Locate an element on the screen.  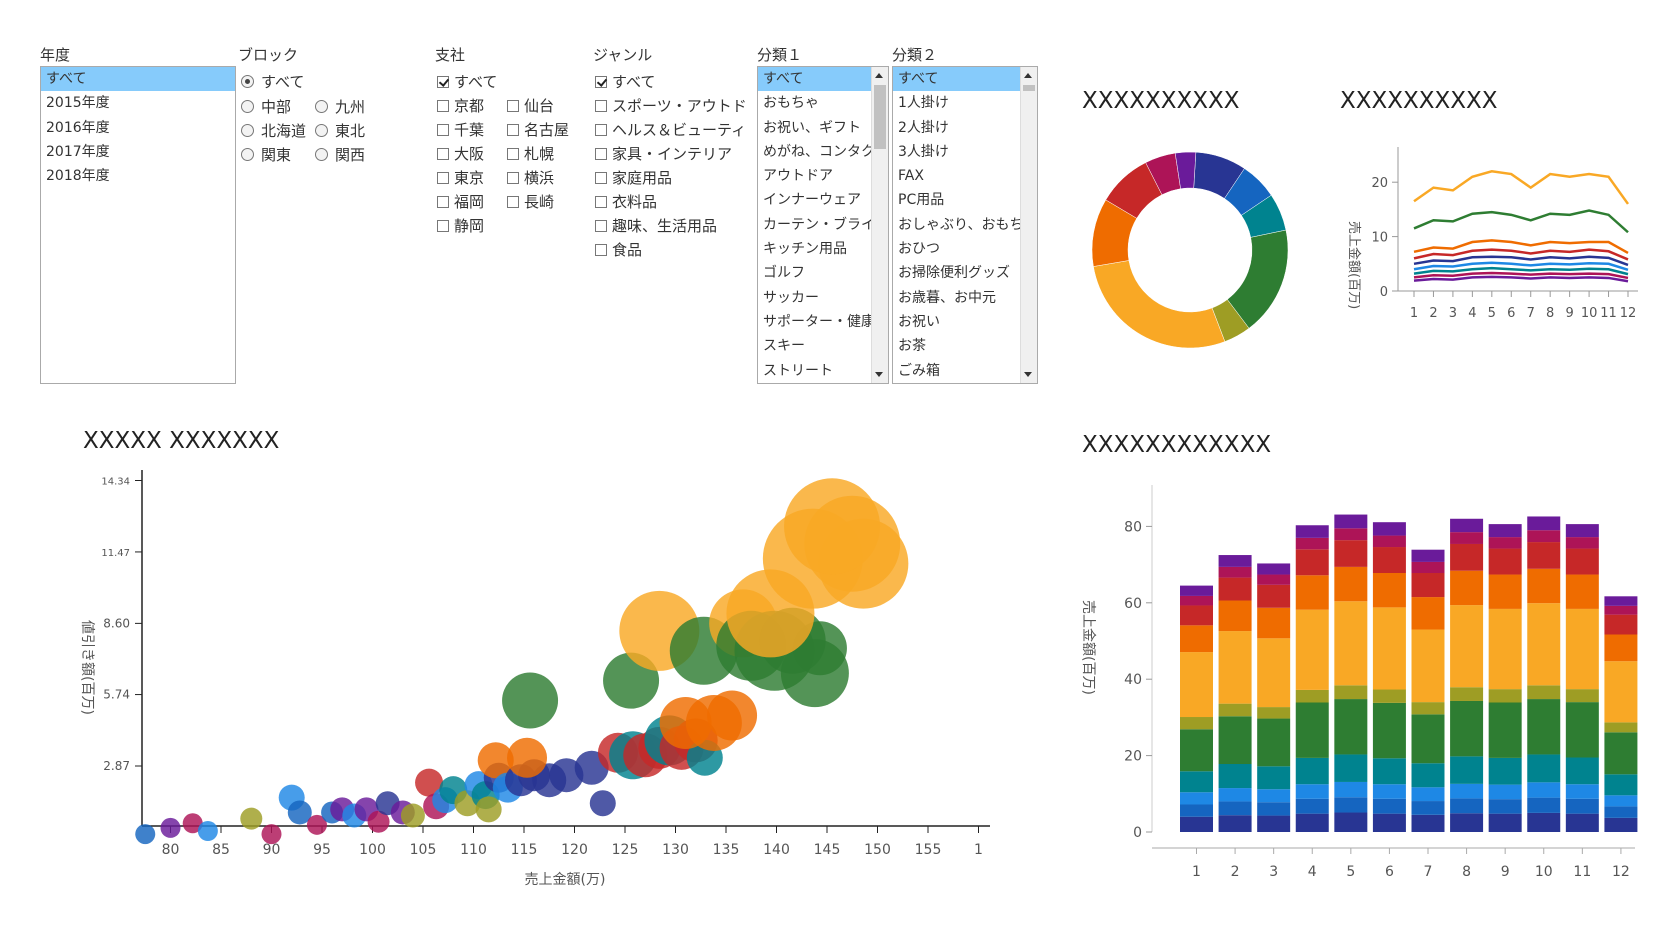
genre-checkbox: 衣料品 is located at coordinates (626, 202).